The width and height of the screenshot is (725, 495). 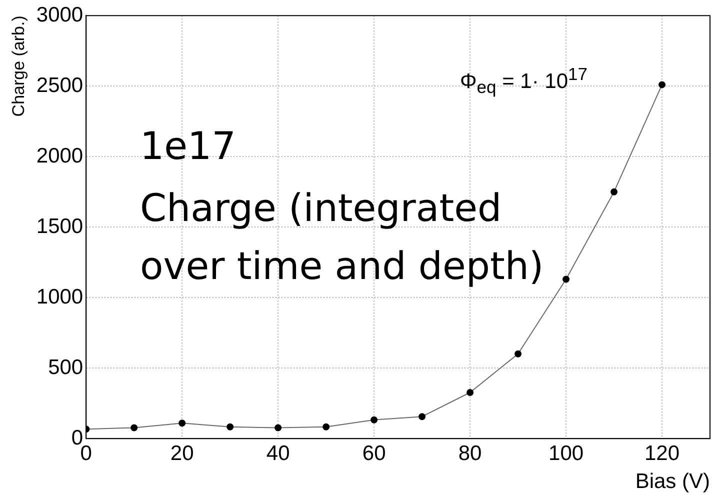 I want to click on y-tick-label: 500, so click(x=66, y=367).